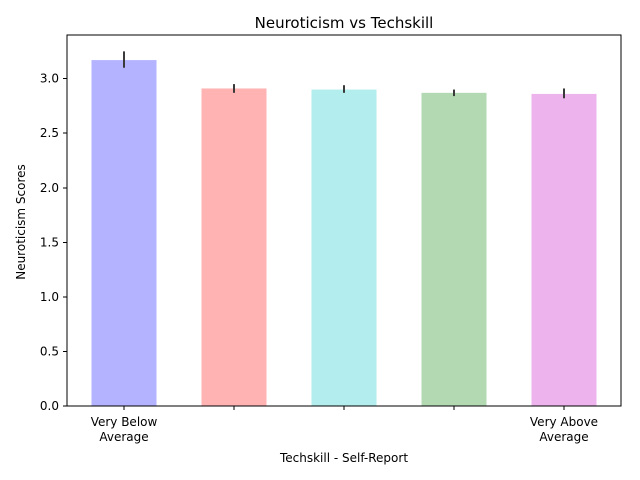  I want to click on y-tick-label-1: 0.5, so click(49, 351).